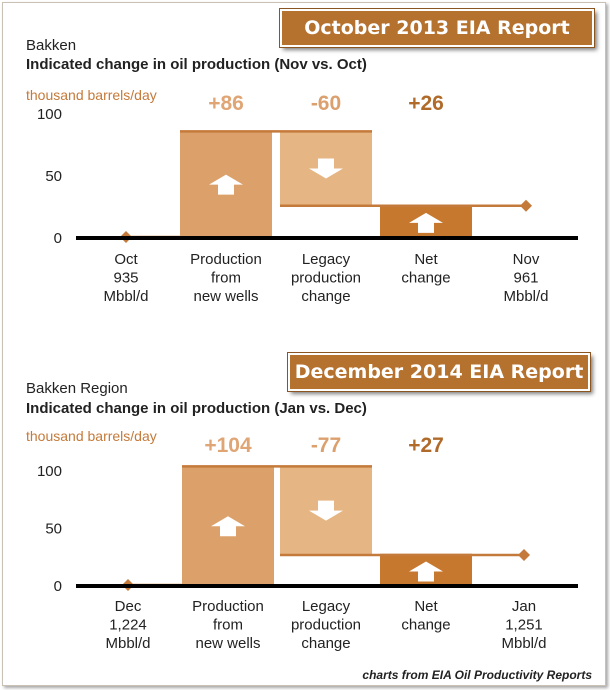 Image resolution: width=610 pixels, height=690 pixels. Describe the element at coordinates (524, 606) in the screenshot. I see `category-label: Jan` at that location.